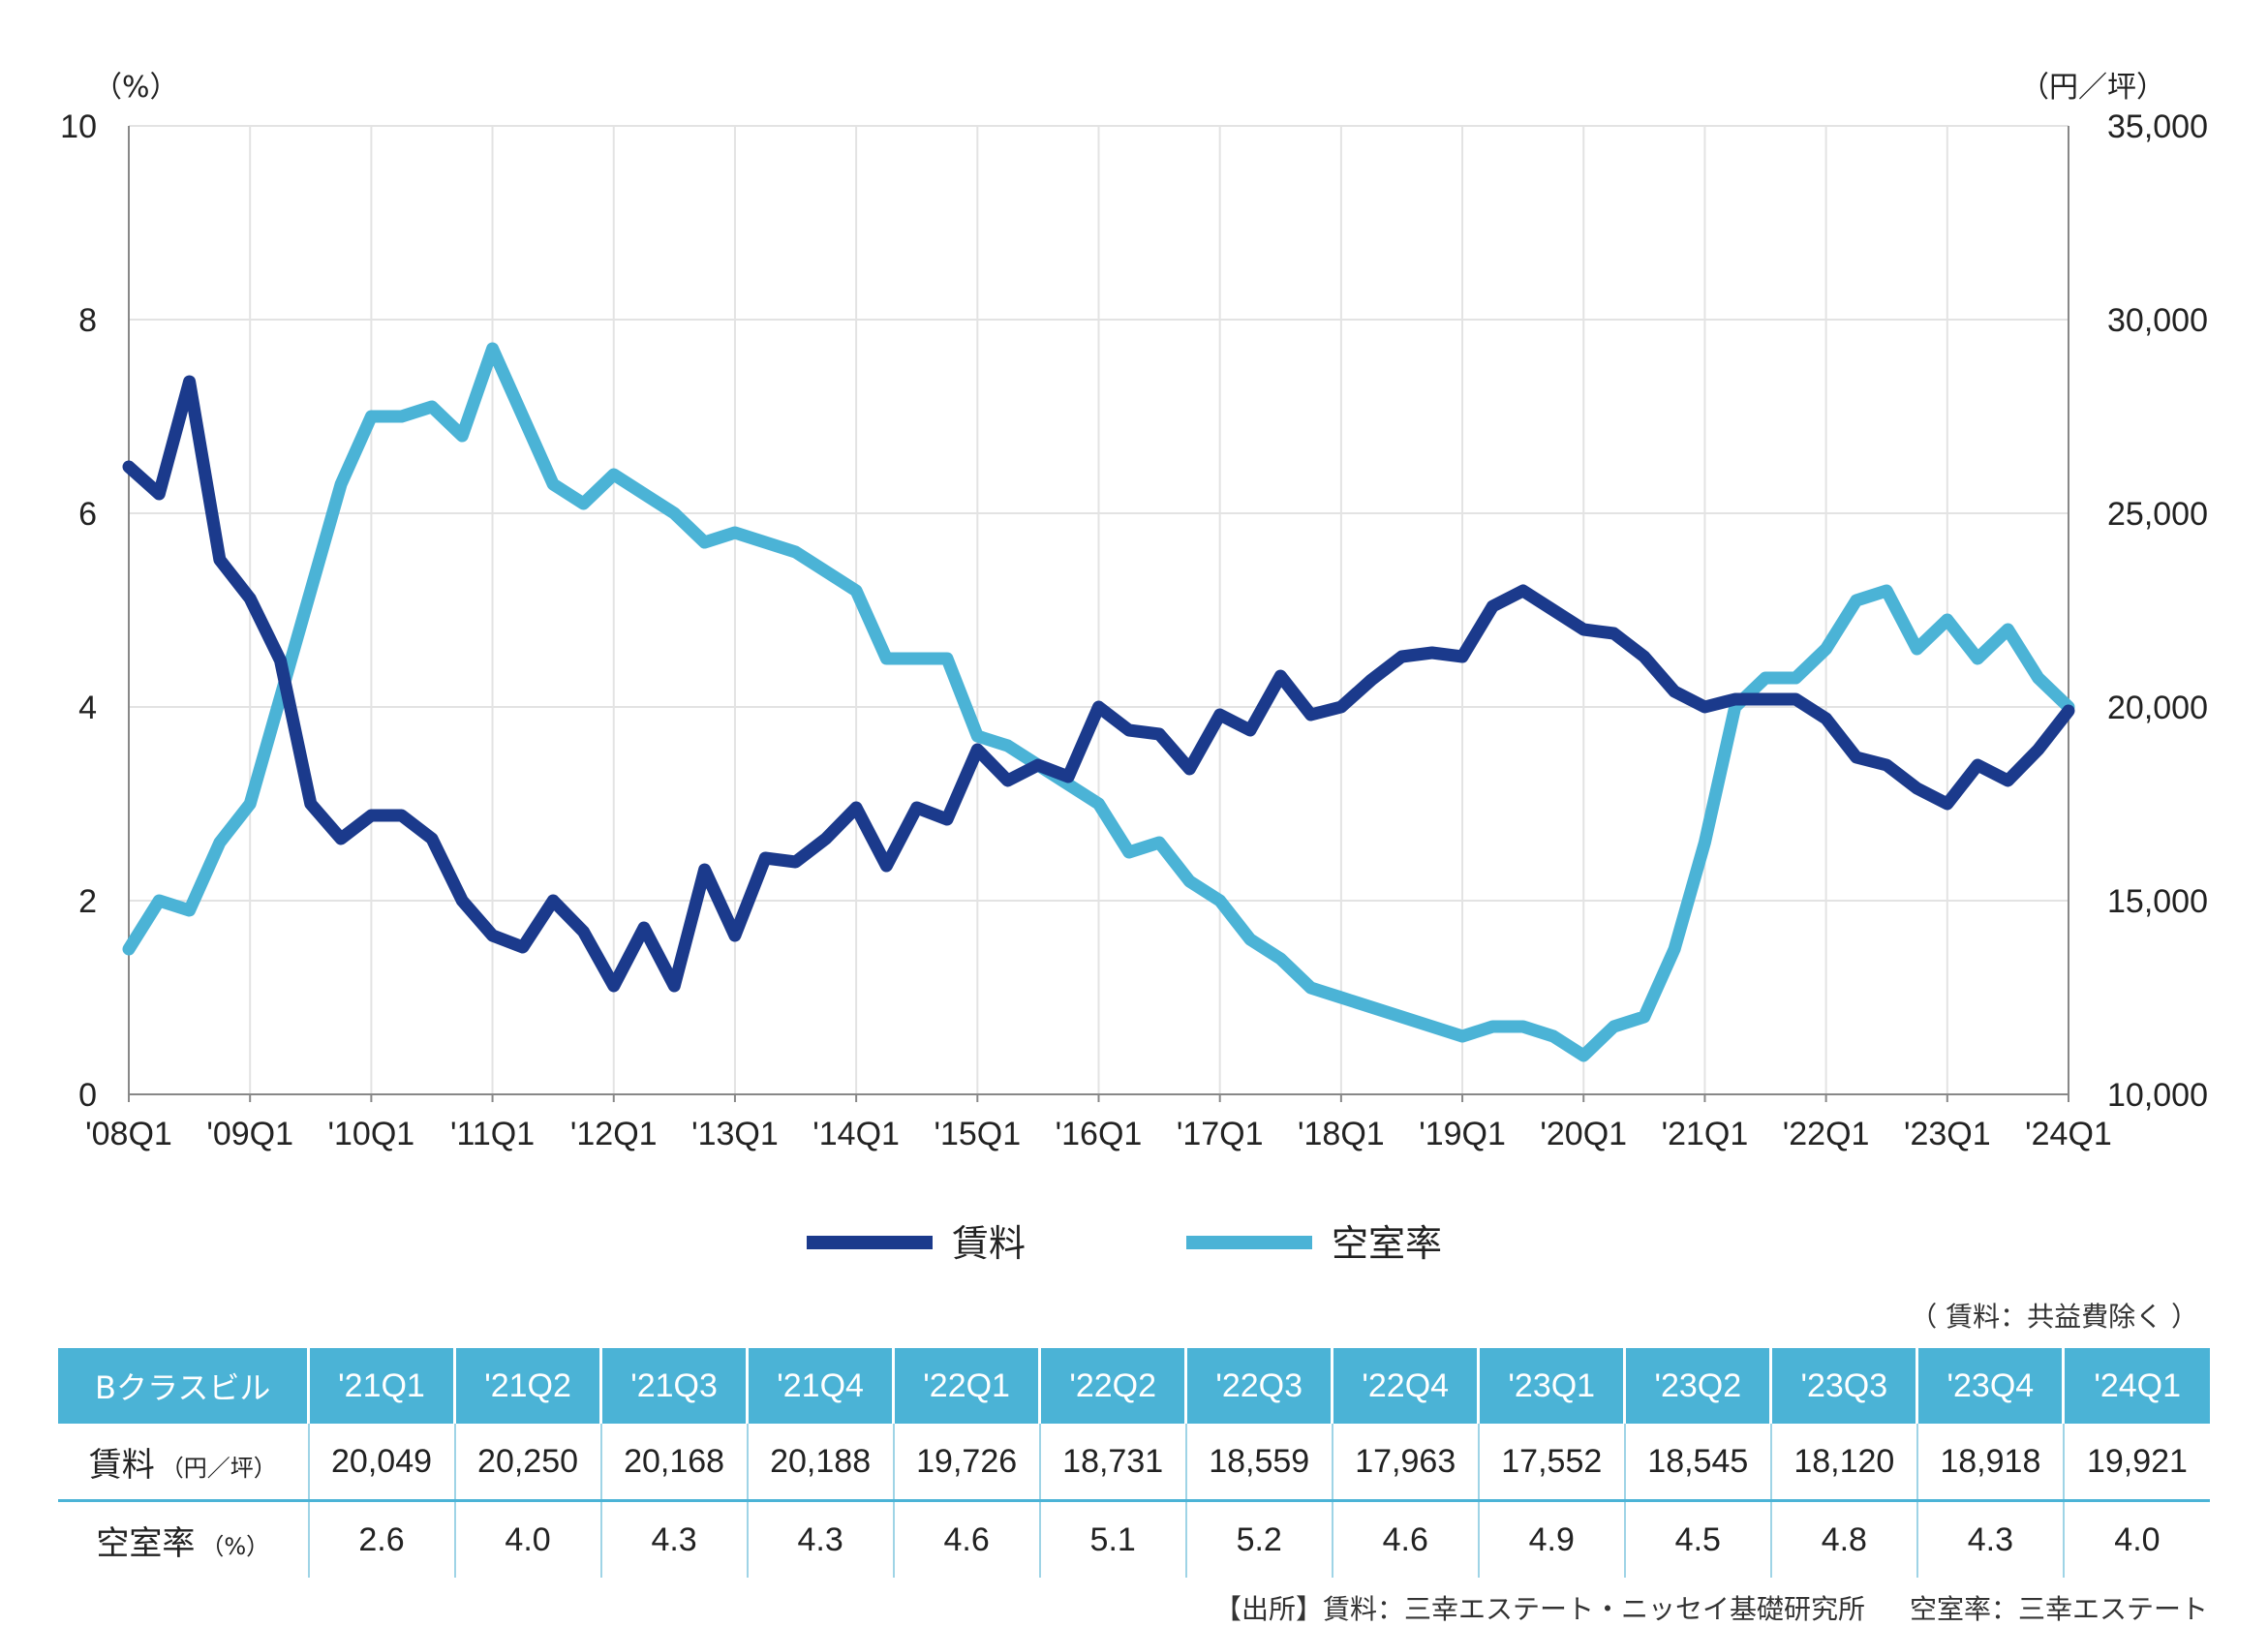 The width and height of the screenshot is (2268, 1627). Describe the element at coordinates (129, 1134) in the screenshot. I see `x-tick-label: '08Q1` at that location.